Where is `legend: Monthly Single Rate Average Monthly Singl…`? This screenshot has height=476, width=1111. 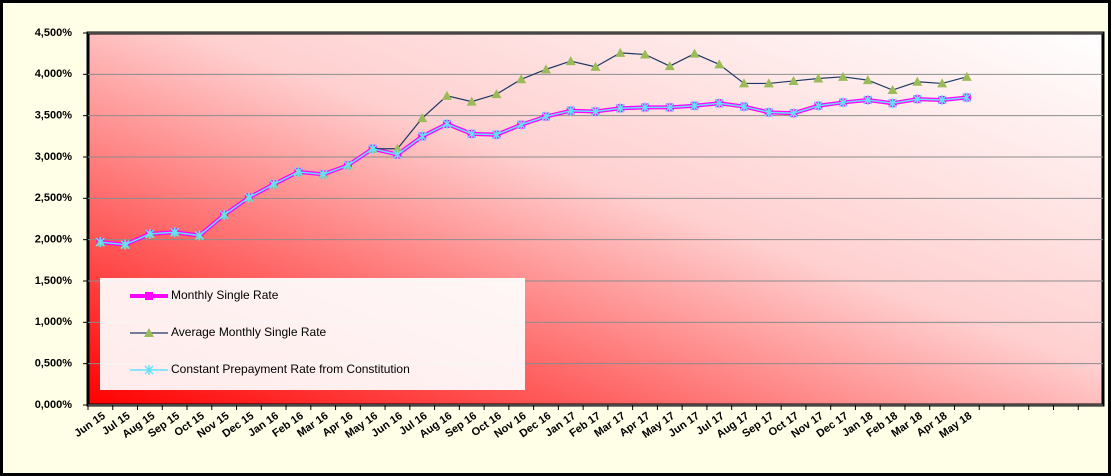
legend: Monthly Single Rate Average Monthly Singl… is located at coordinates (312, 334).